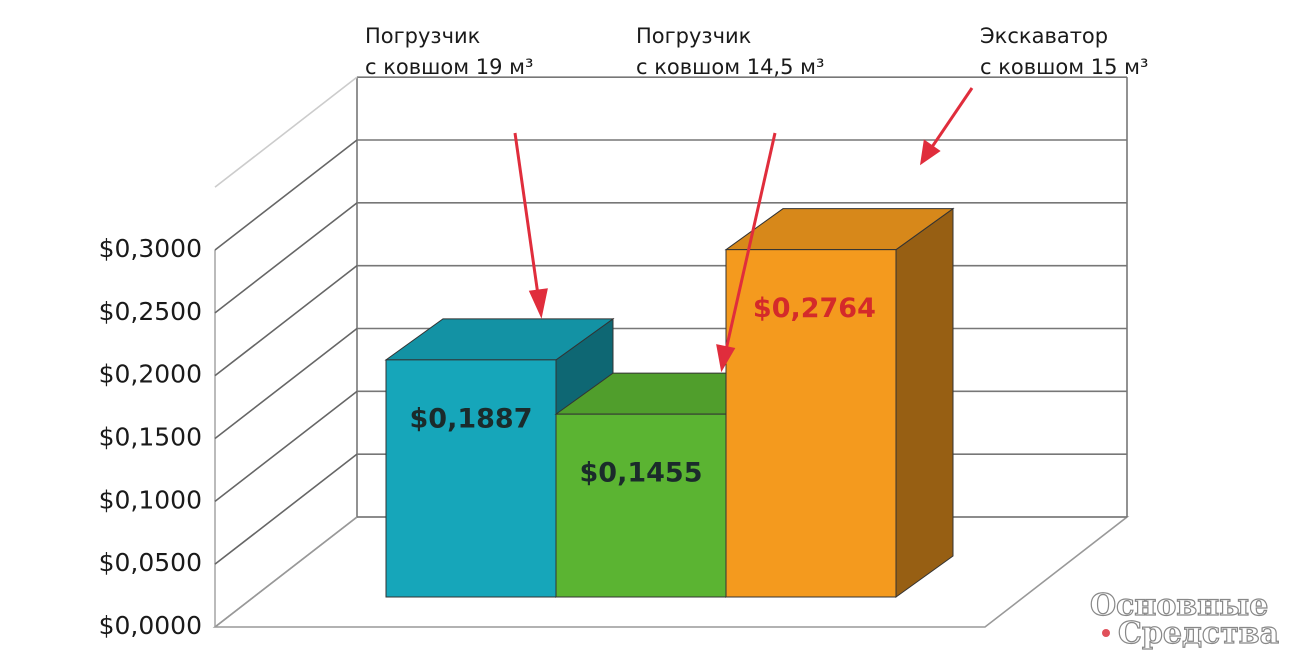  I want to click on bar-side, so click(924, 402).